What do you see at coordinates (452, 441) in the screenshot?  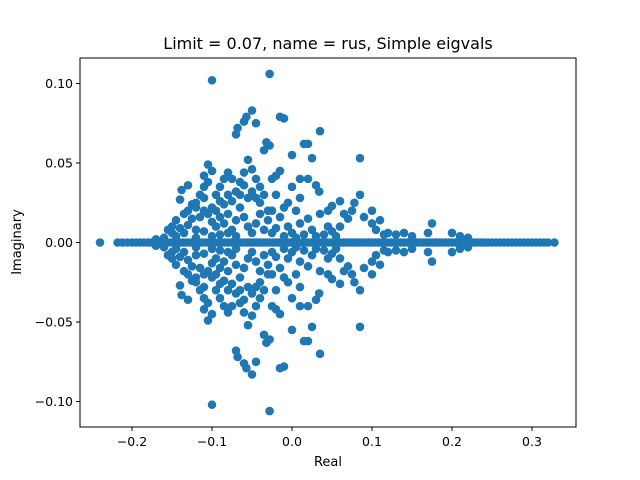 I see `x-tick-label: 0.2` at bounding box center [452, 441].